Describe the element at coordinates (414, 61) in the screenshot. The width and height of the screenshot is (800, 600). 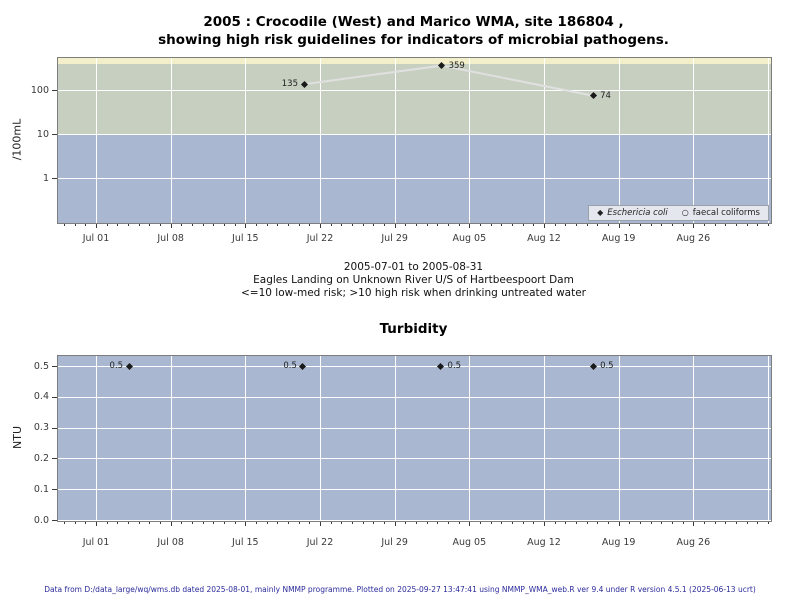
I see `very-high-risk-band` at that location.